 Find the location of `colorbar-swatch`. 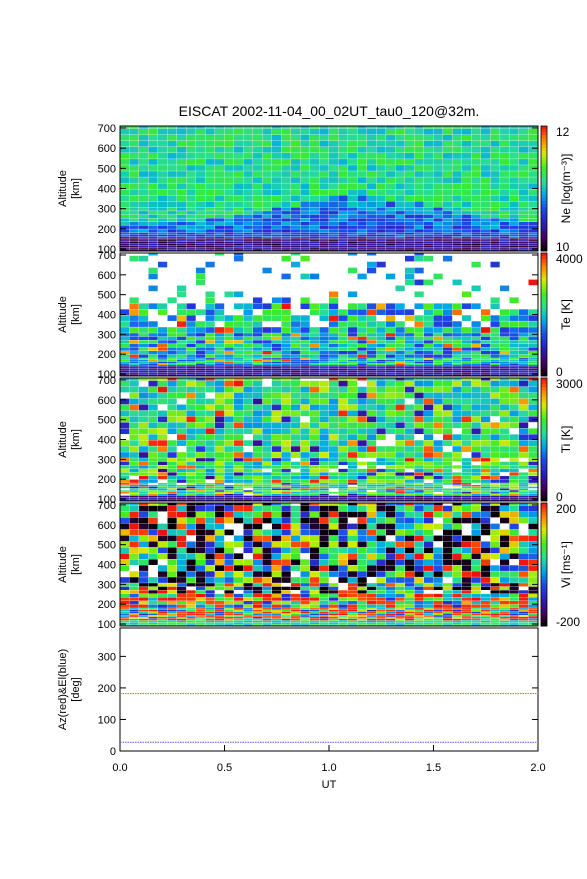

colorbar-swatch is located at coordinates (544, 140).